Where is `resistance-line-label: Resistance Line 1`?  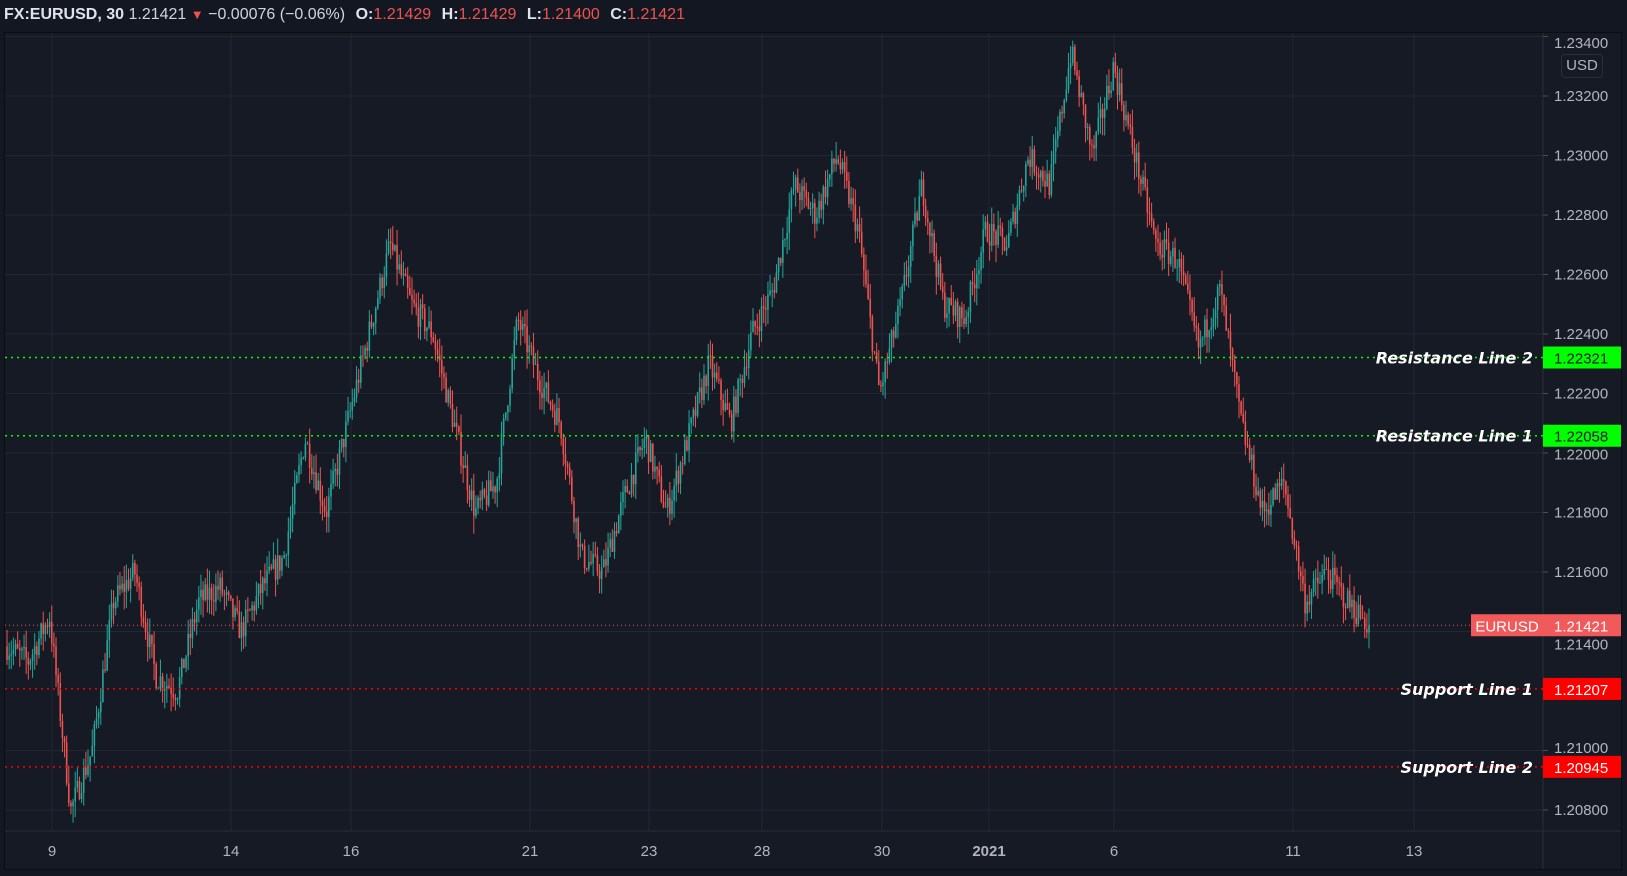 resistance-line-label: Resistance Line 1 is located at coordinates (1454, 436).